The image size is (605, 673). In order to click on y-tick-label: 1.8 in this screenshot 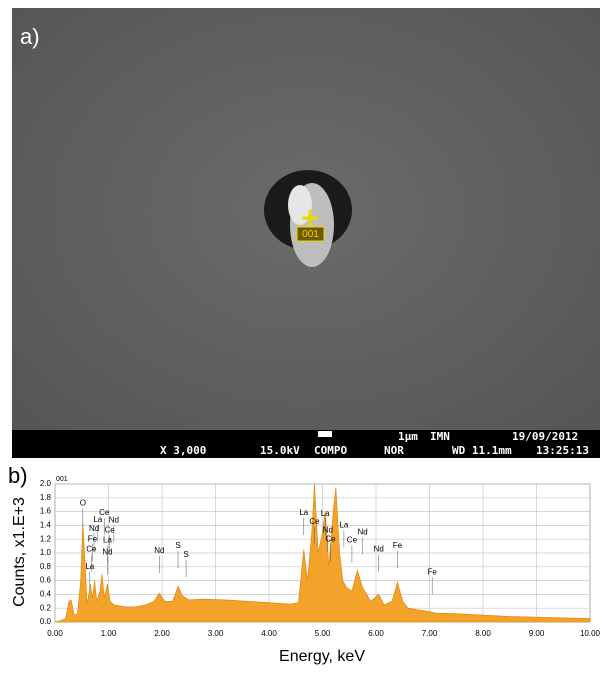, I will do `click(46, 497)`.